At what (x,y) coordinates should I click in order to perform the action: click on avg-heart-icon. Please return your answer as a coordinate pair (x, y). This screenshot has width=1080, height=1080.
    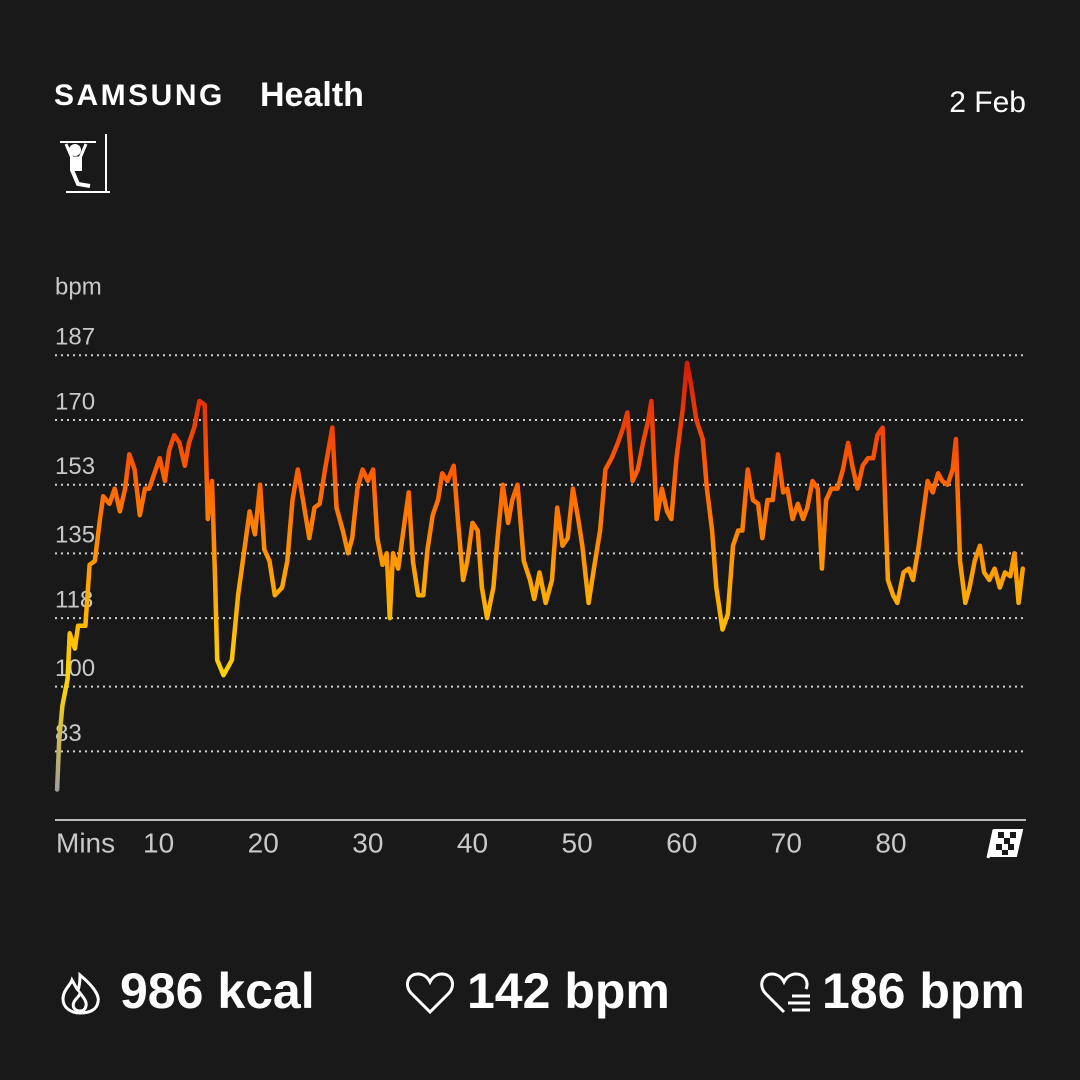
    Looking at the image, I should click on (430, 993).